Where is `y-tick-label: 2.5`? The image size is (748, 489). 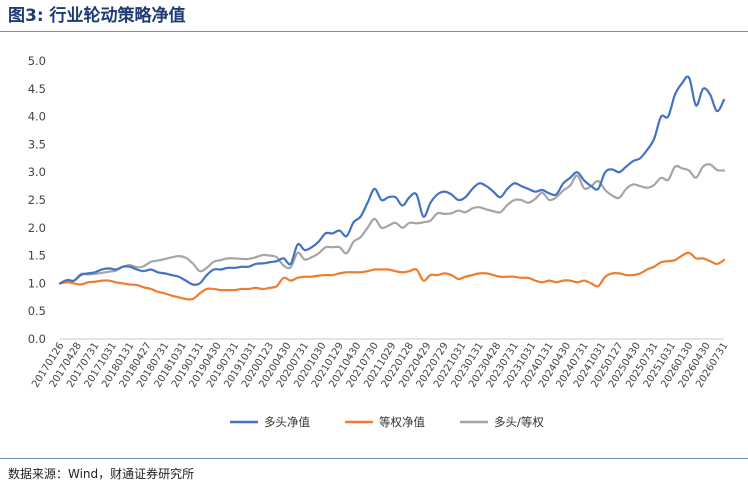
y-tick-label: 2.5 is located at coordinates (37, 200).